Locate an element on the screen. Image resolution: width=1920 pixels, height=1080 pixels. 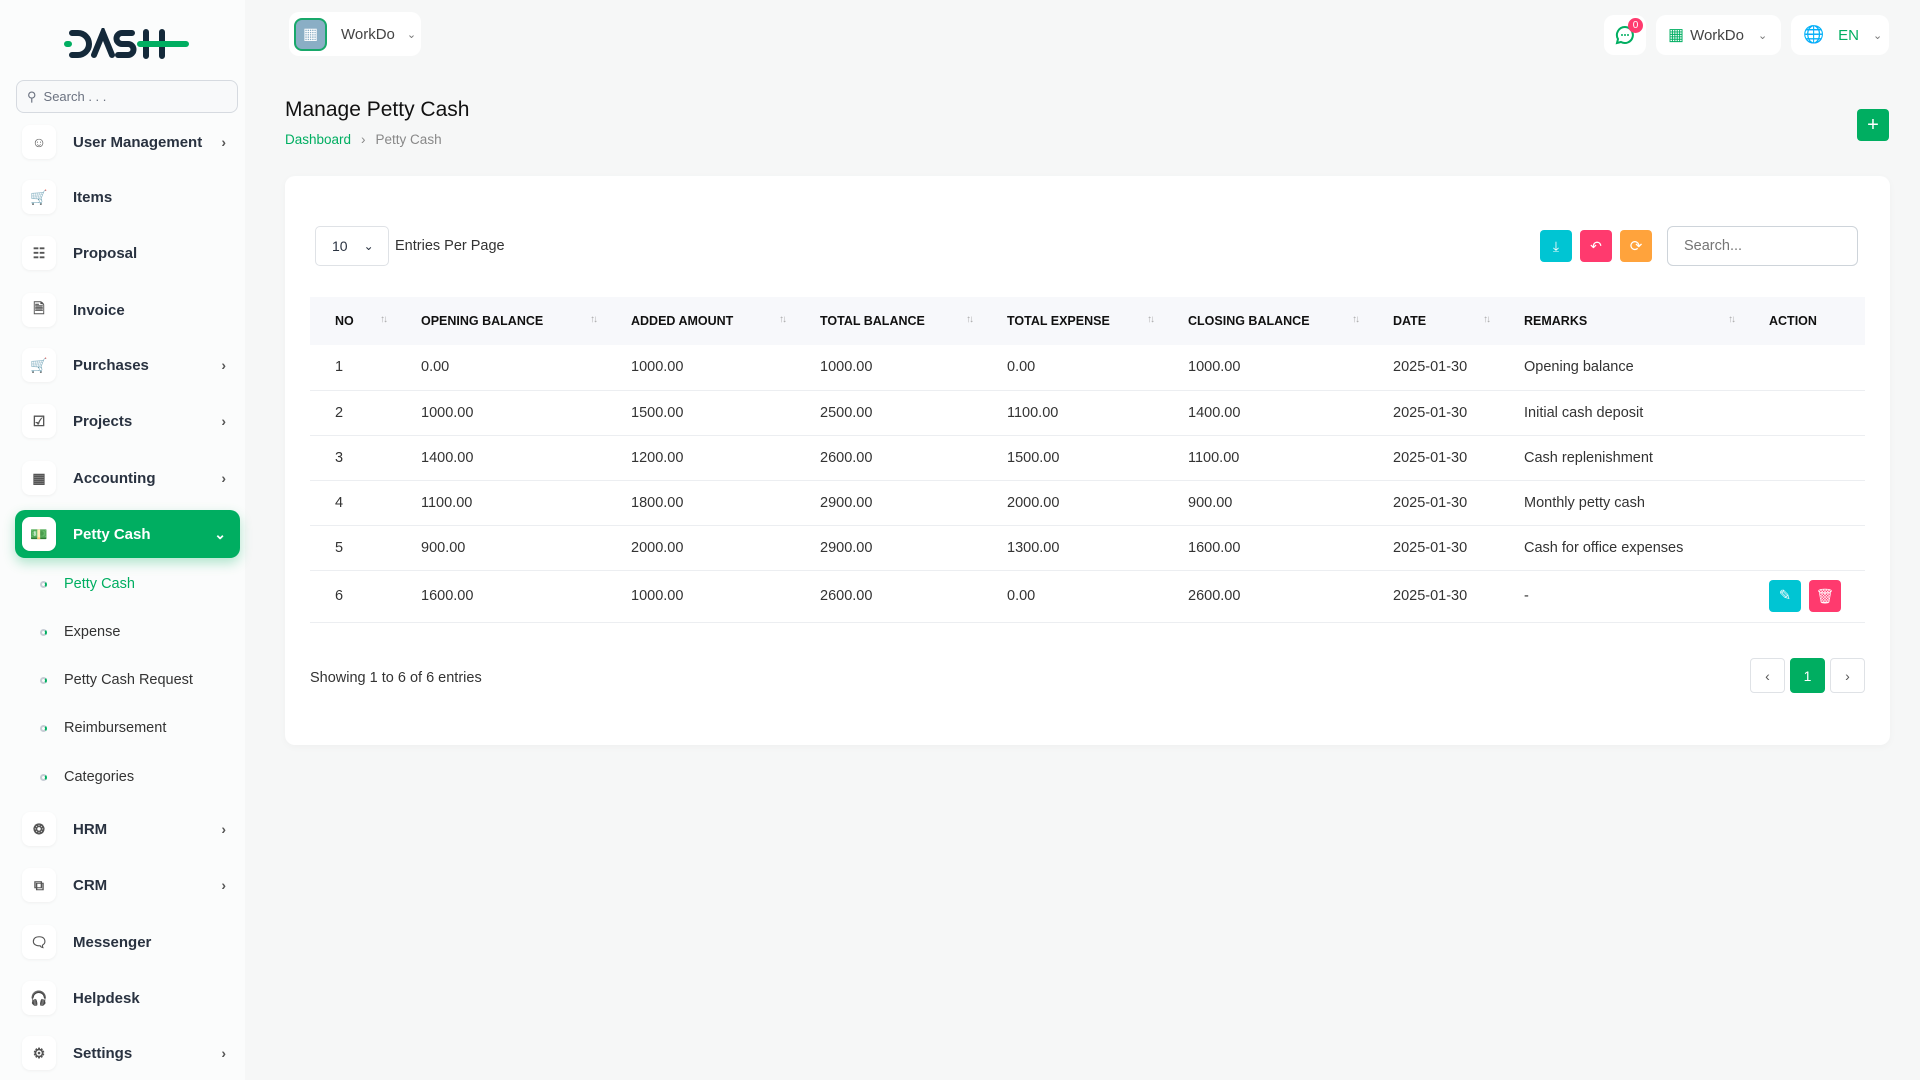
sidebar-item-crm: ⧉ CRM › is located at coordinates (127, 885).